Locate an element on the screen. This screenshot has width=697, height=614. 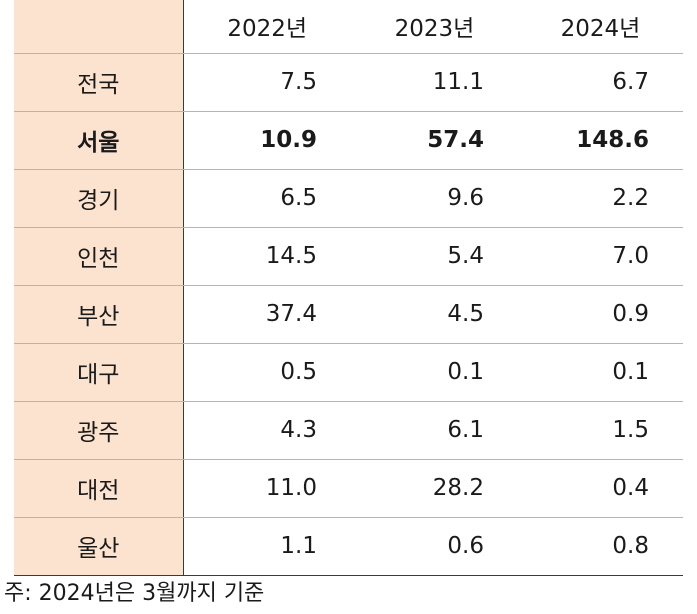
value-cell: 57.4 is located at coordinates (434, 140).